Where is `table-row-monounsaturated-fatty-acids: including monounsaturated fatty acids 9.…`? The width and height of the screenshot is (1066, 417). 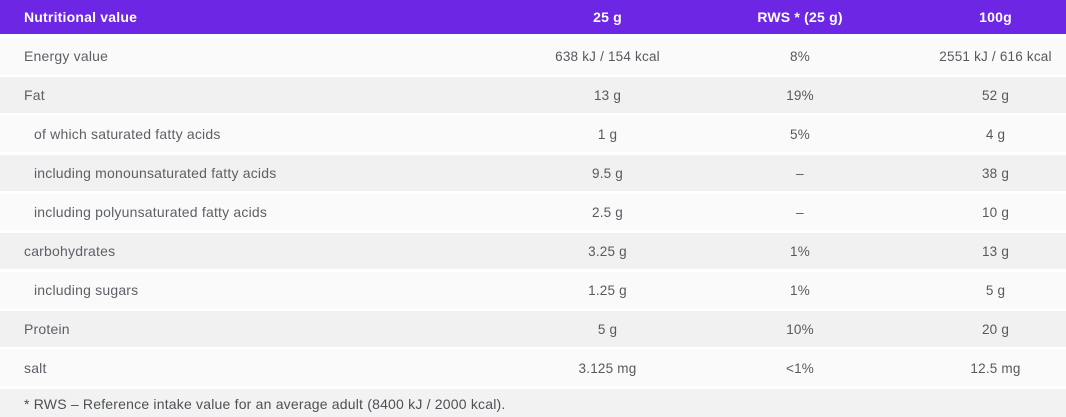 table-row-monounsaturated-fatty-acids: including monounsaturated fatty acids 9.… is located at coordinates (533, 173).